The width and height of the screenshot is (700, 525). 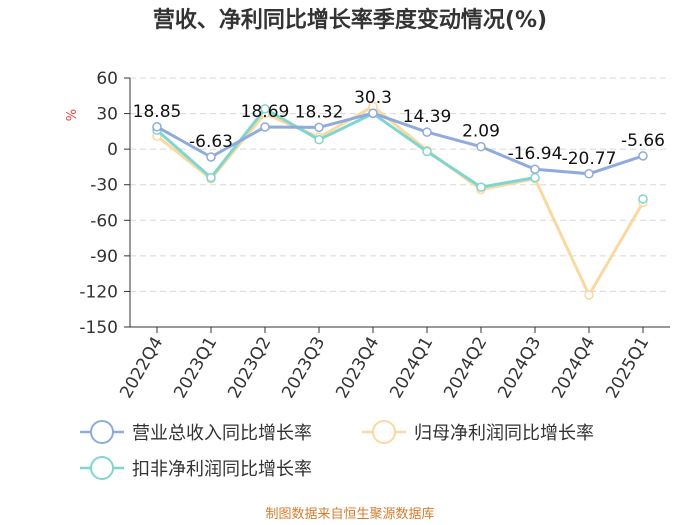 What do you see at coordinates (573, 368) in the screenshot?
I see `x-tick-label: 2024Q4` at bounding box center [573, 368].